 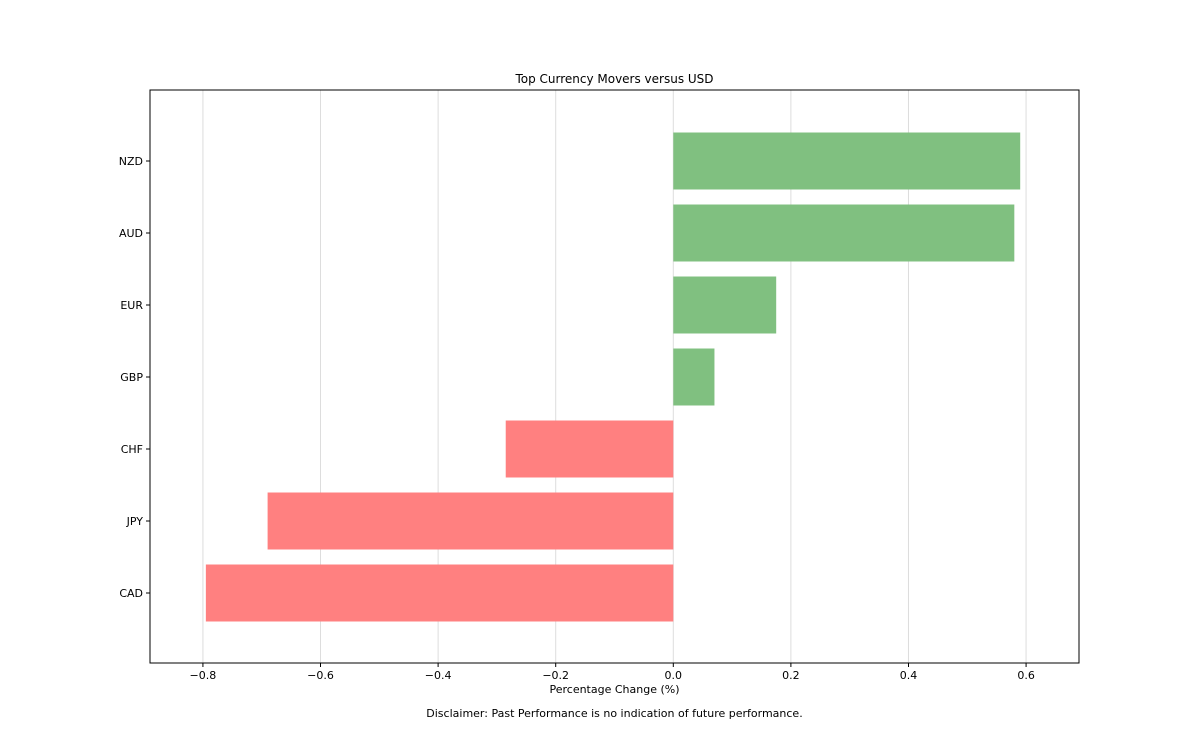 What do you see at coordinates (203, 675) in the screenshot?
I see `x-tick-label: −0.8` at bounding box center [203, 675].